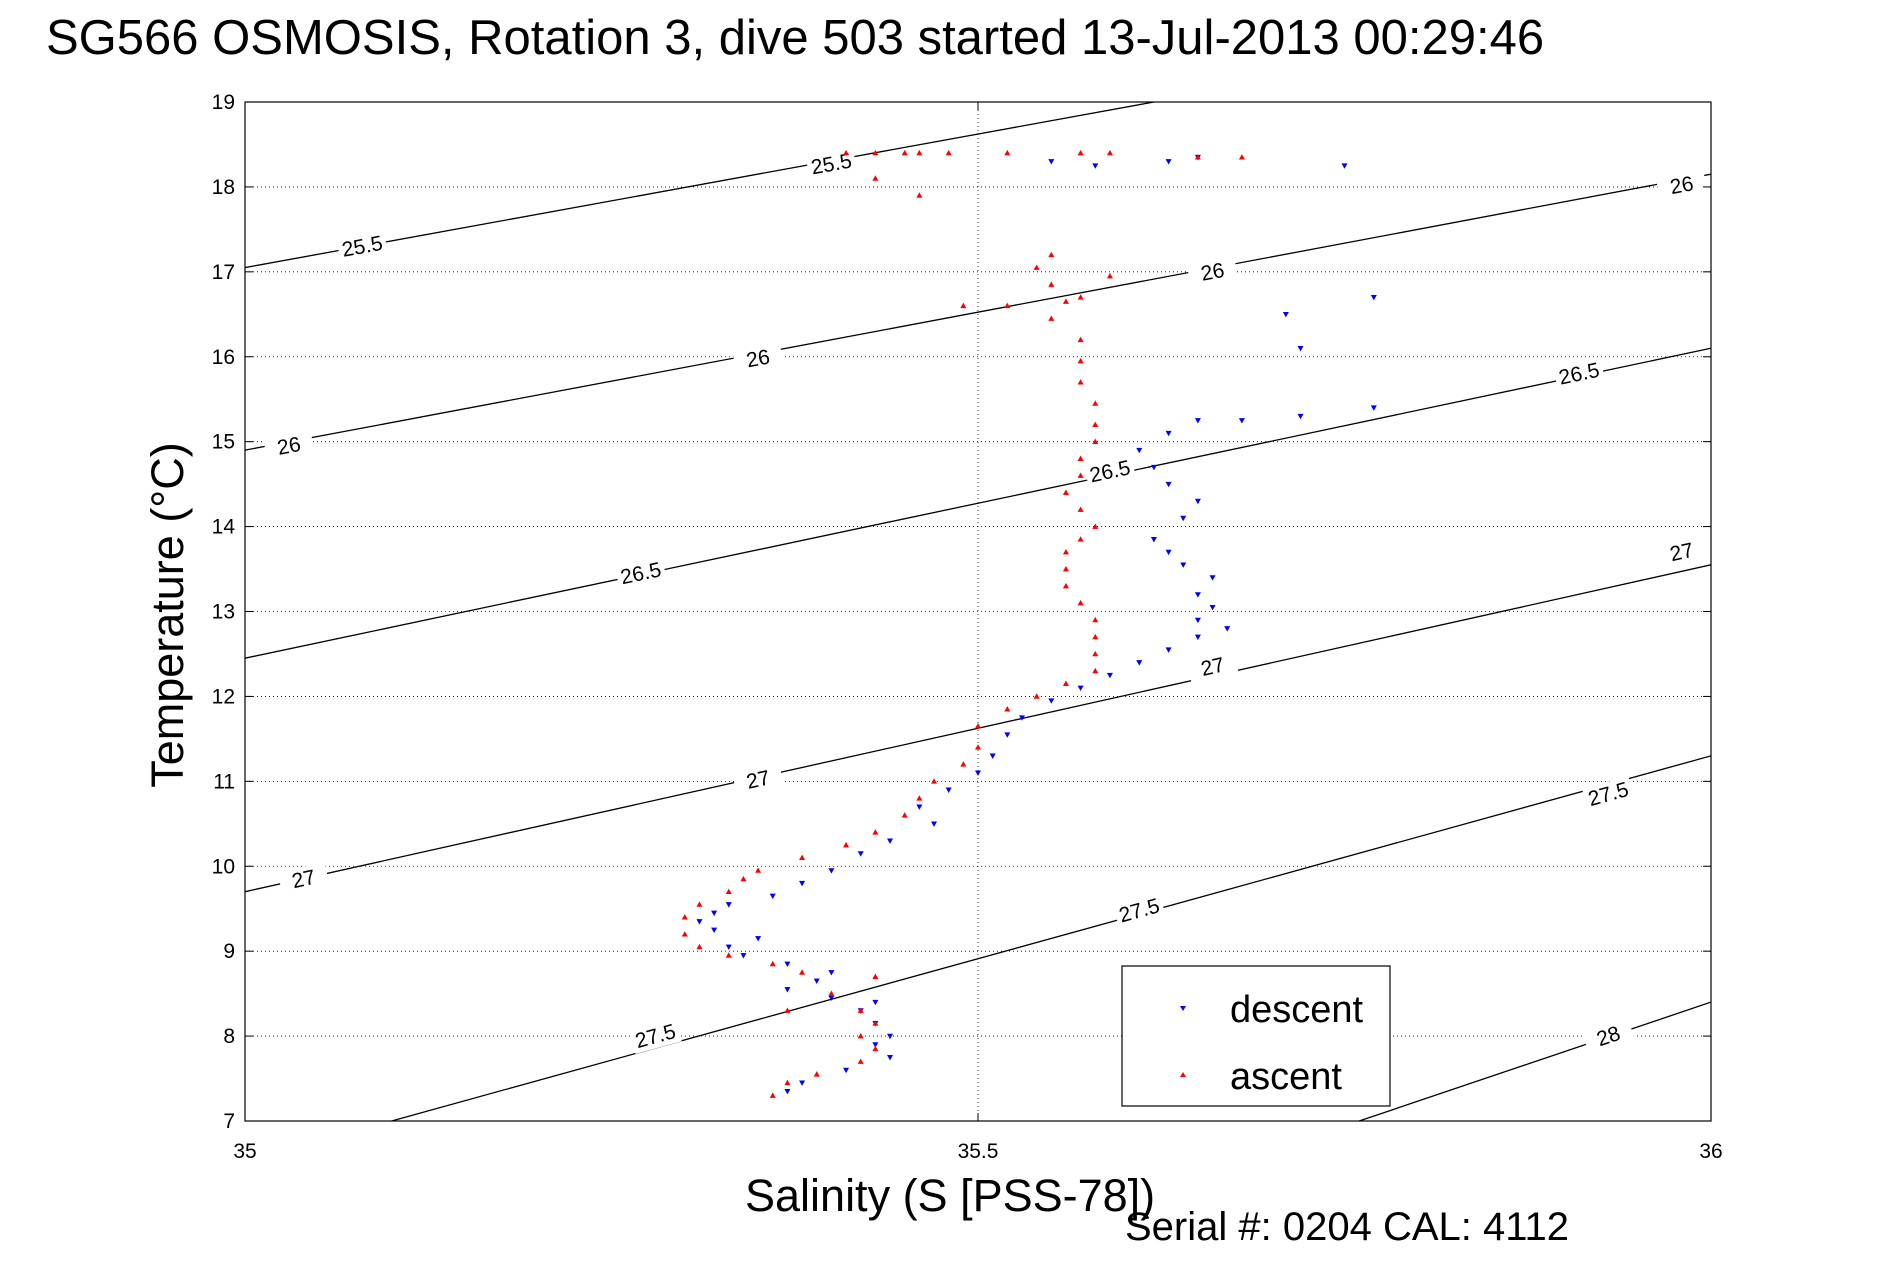 Image resolution: width=1891 pixels, height=1262 pixels. What do you see at coordinates (950, 1195) in the screenshot?
I see `x-axis-label: Salinity (S [PSS-78])` at bounding box center [950, 1195].